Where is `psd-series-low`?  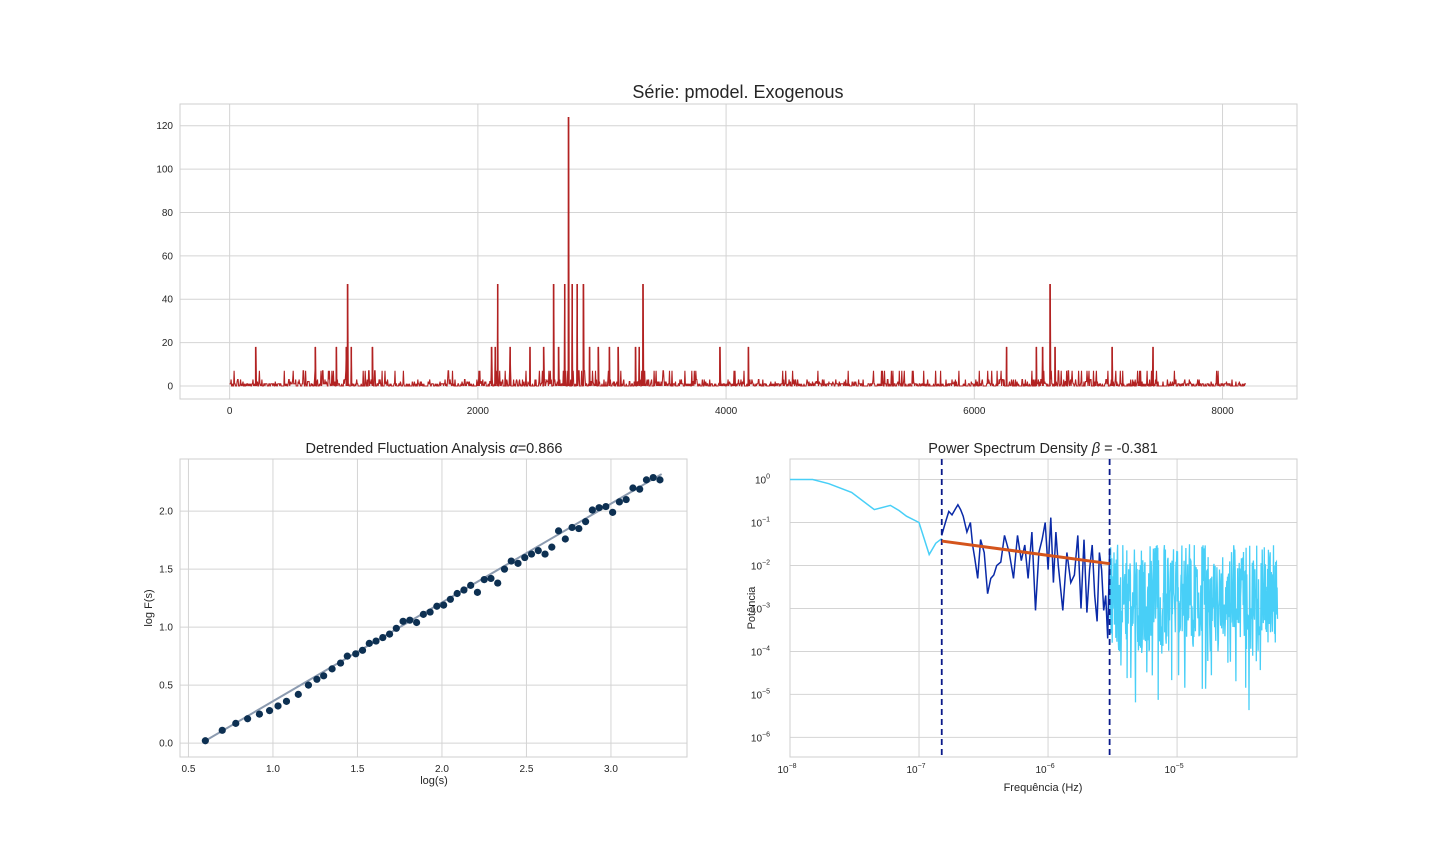 psd-series-low is located at coordinates (866, 517).